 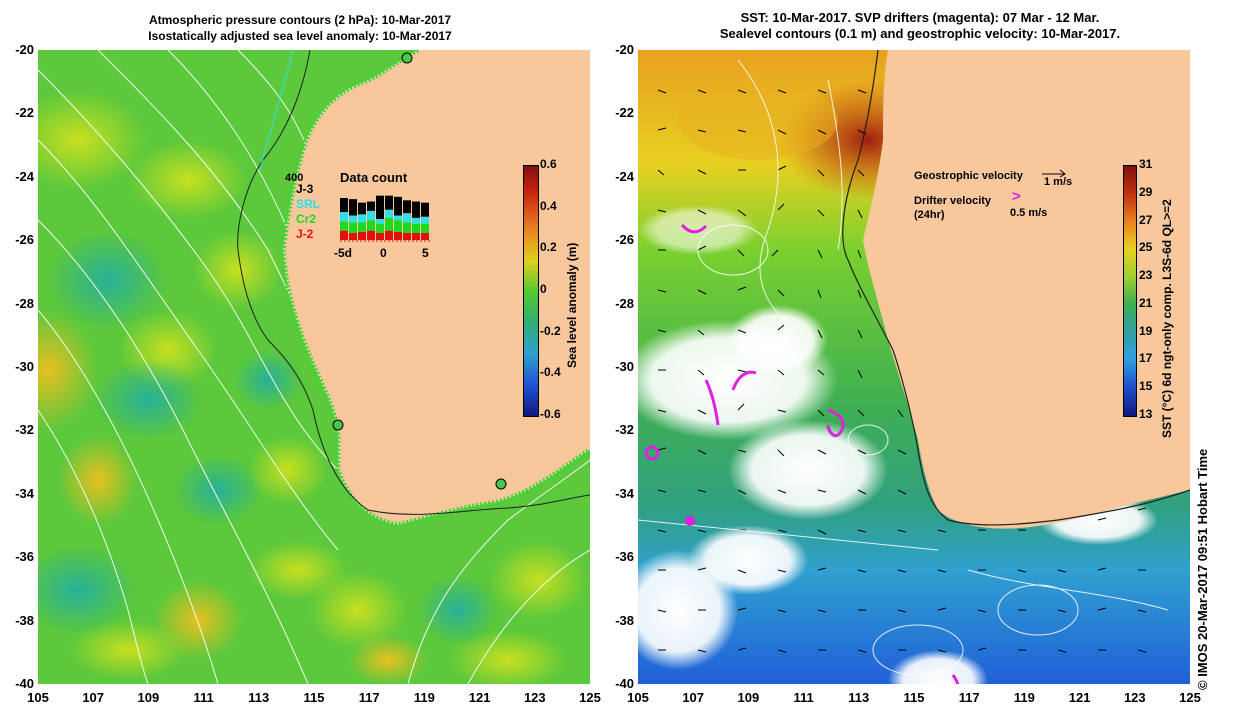 I want to click on x-tick-left: 113, so click(x=259, y=697).